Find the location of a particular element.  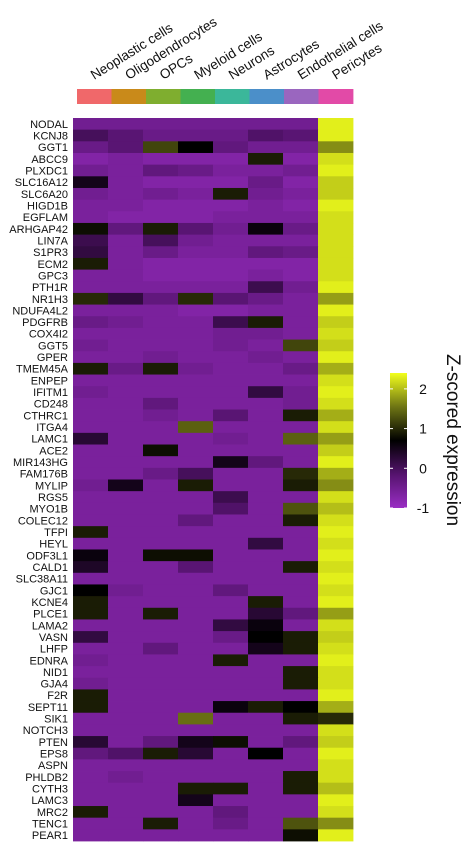

row-label: CALD1 is located at coordinates (50, 568).